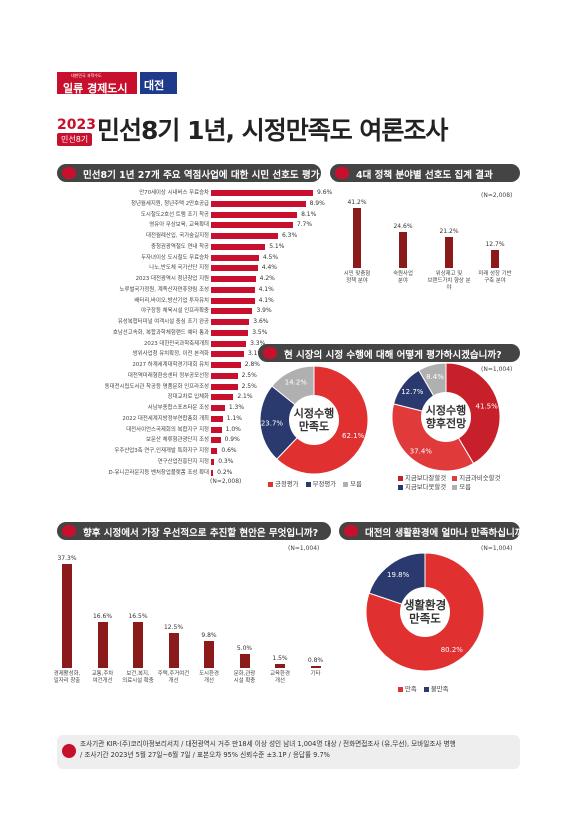  What do you see at coordinates (161, 451) in the screenshot?
I see `list-row-label: 우주산업3축 연구,인재개발 특화지구 지정` at bounding box center [161, 451].